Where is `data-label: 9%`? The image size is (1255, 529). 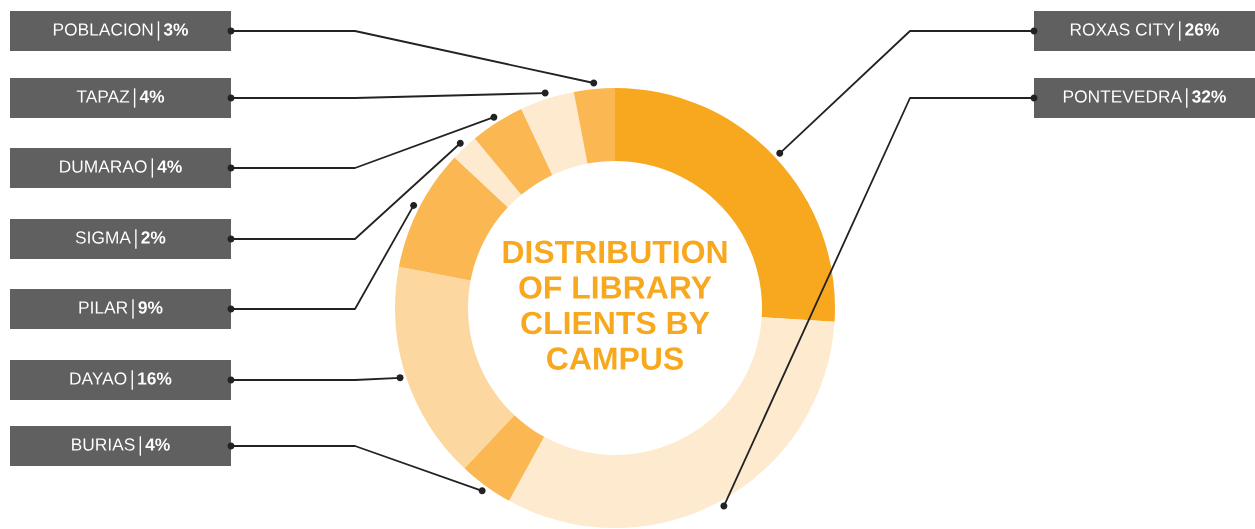
data-label: 9% is located at coordinates (150, 307).